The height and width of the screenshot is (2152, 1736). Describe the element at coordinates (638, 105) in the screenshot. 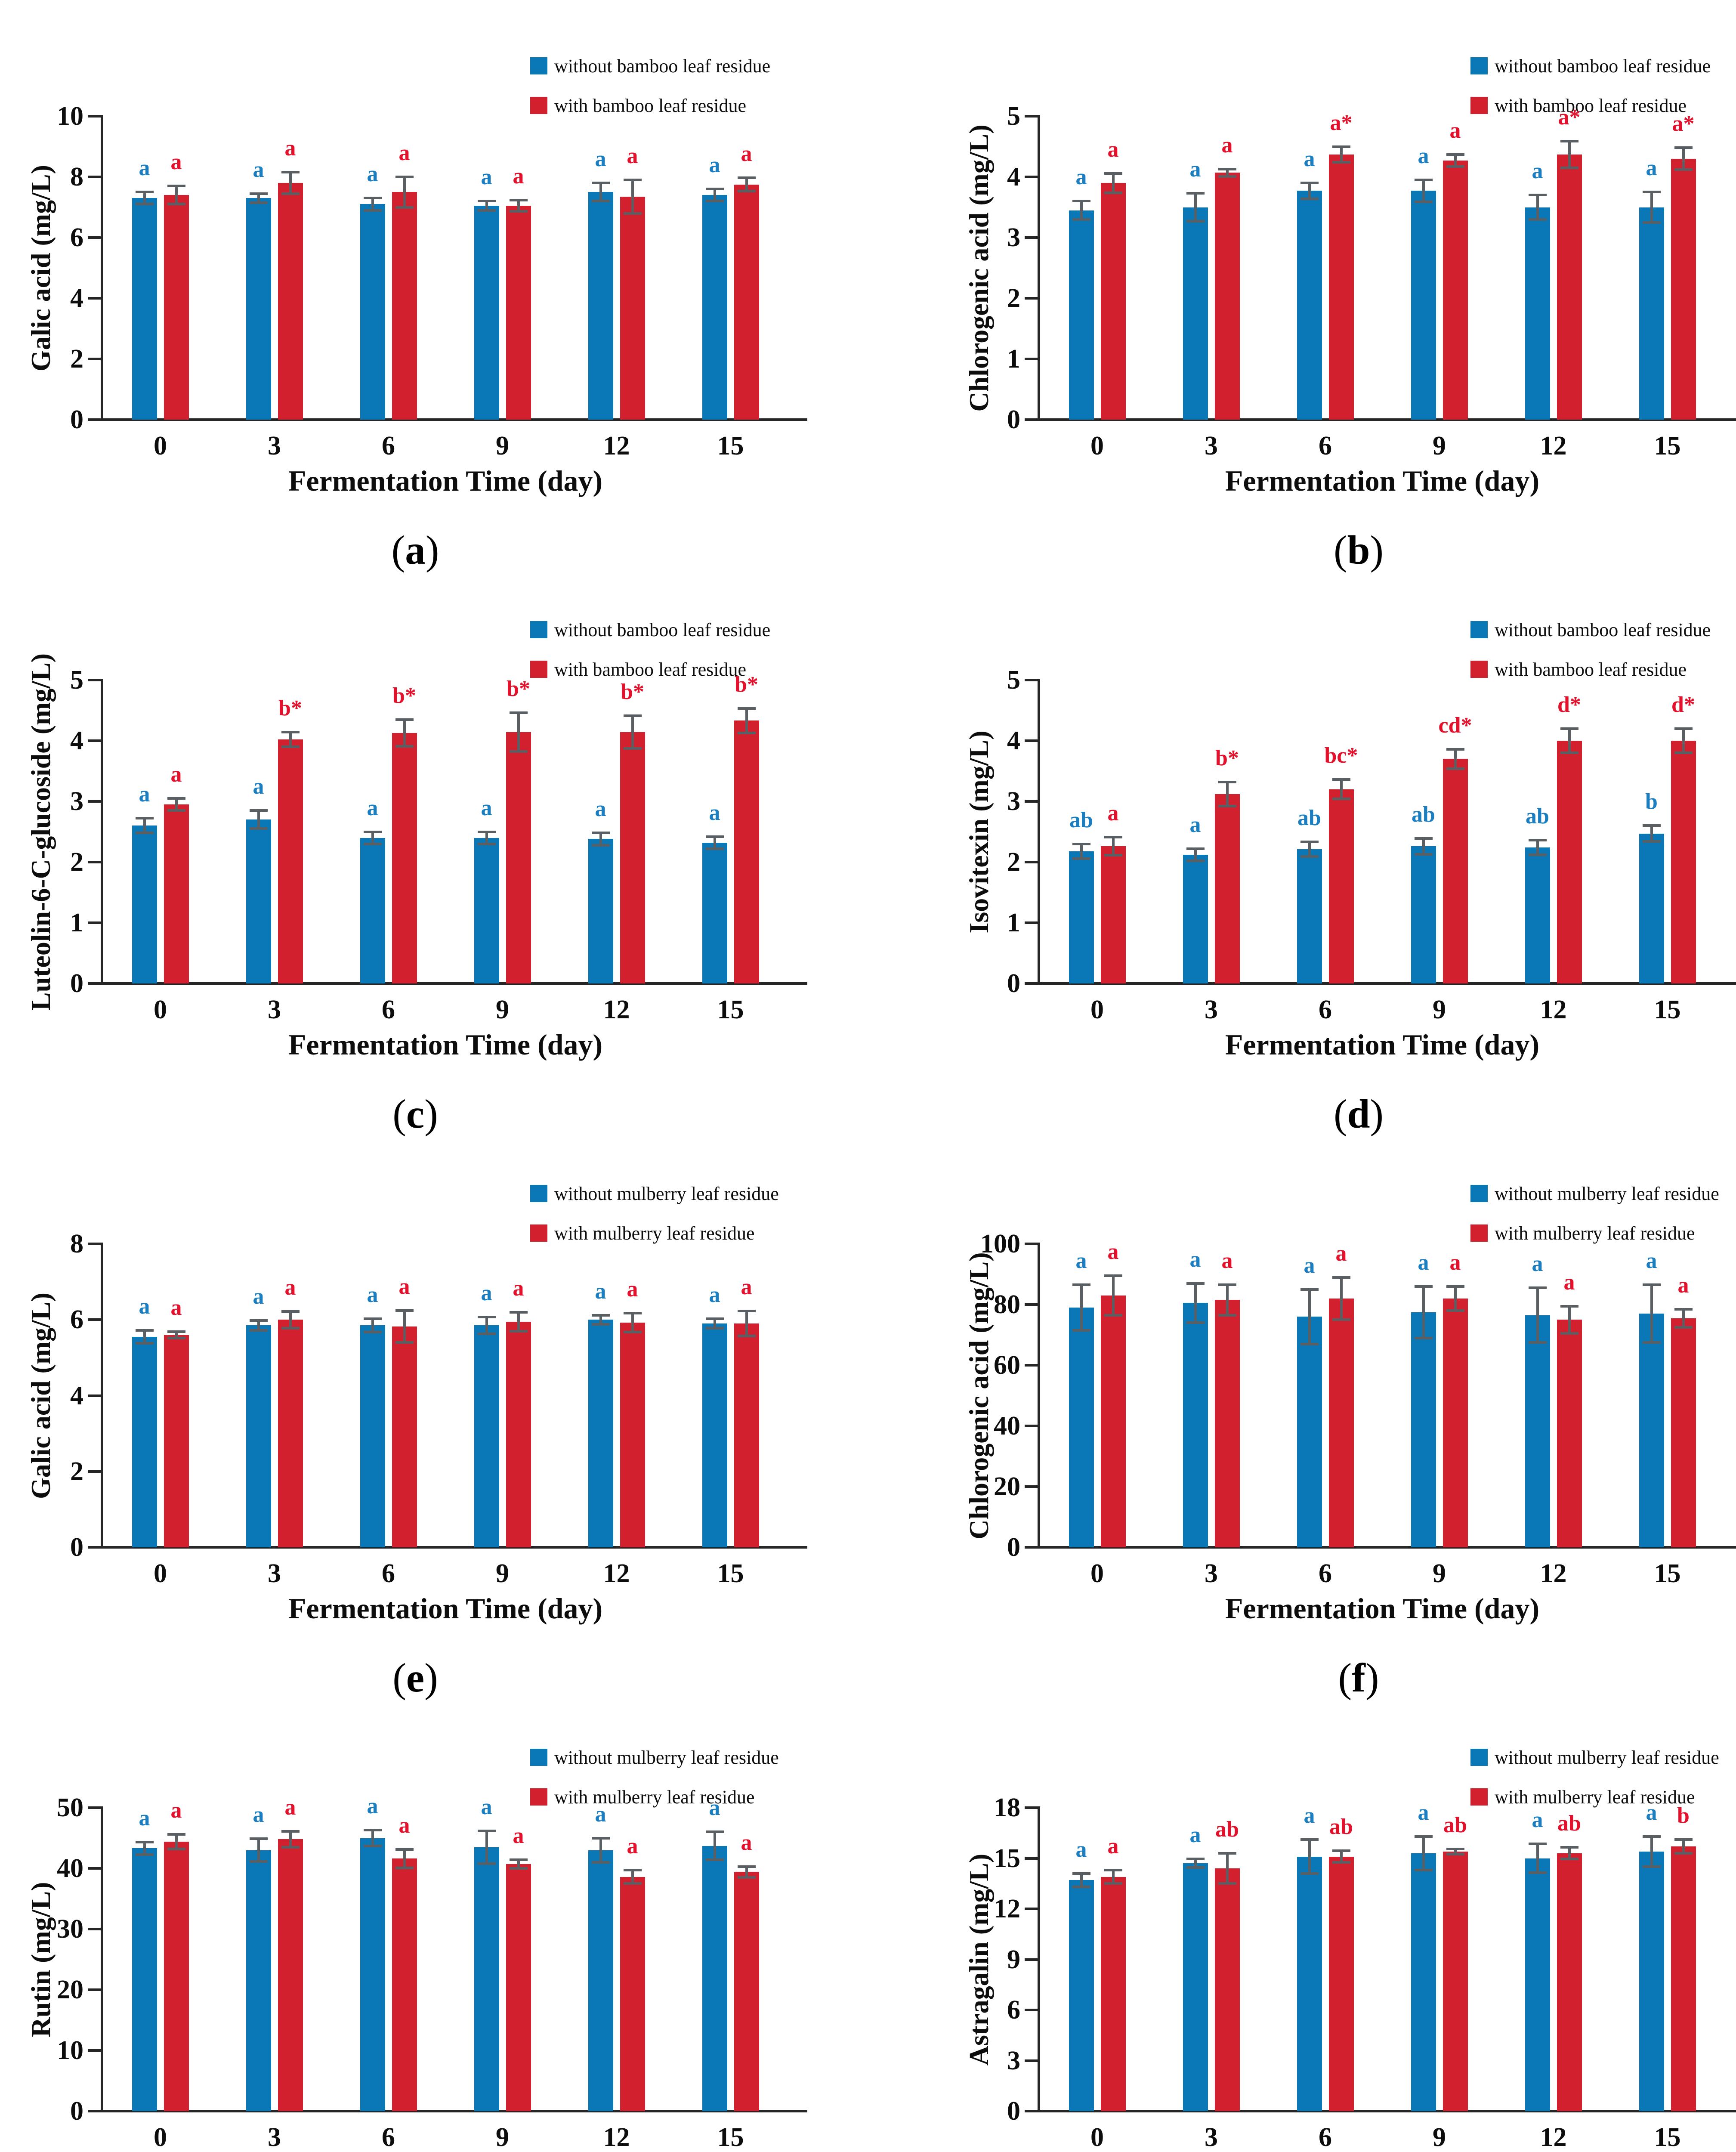

I see `legend-item-with: with bamboo leaf residue` at that location.